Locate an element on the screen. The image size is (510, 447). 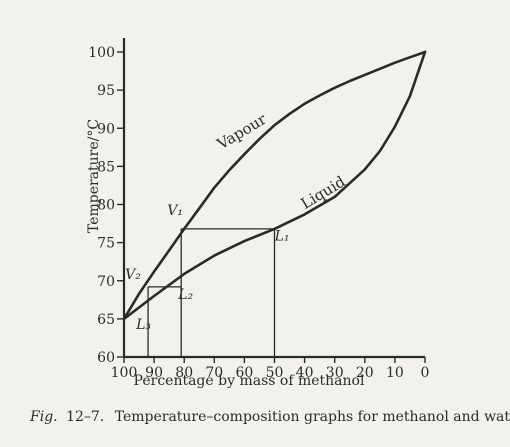
y-tick-label: 90 is located at coordinates (106, 129).